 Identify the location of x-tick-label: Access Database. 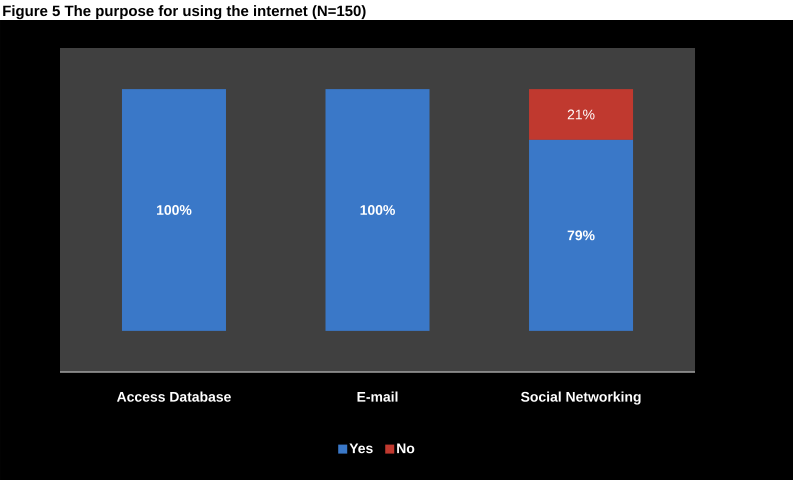
(173, 397).